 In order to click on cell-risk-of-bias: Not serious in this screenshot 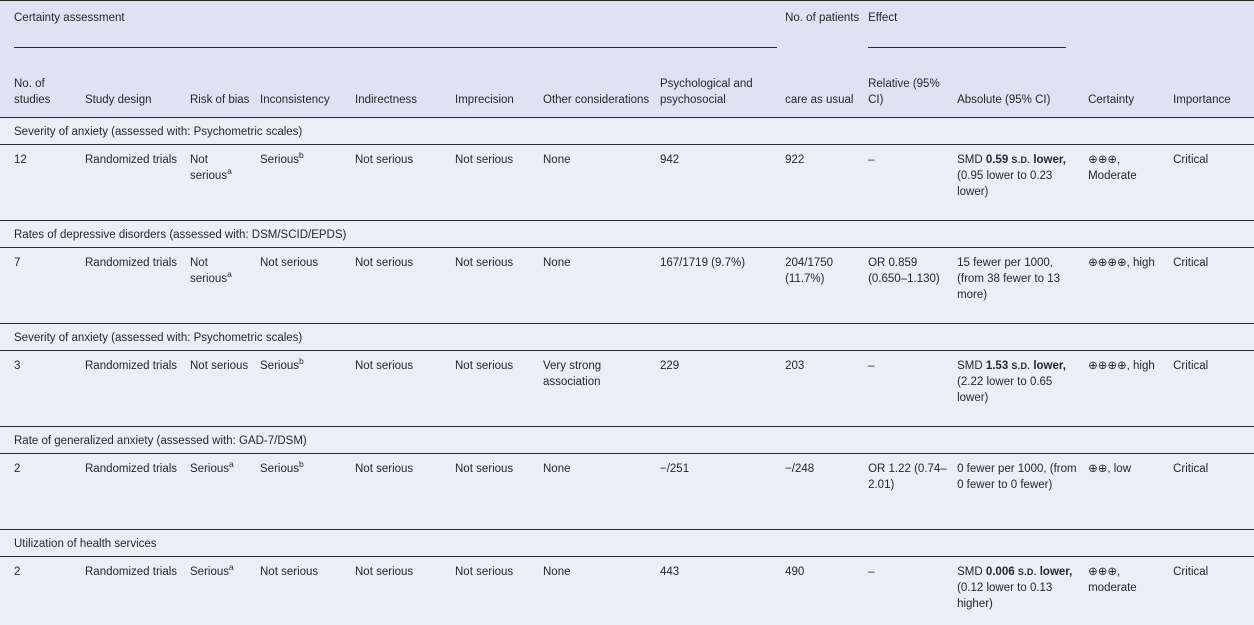, I will do `click(225, 388)`.